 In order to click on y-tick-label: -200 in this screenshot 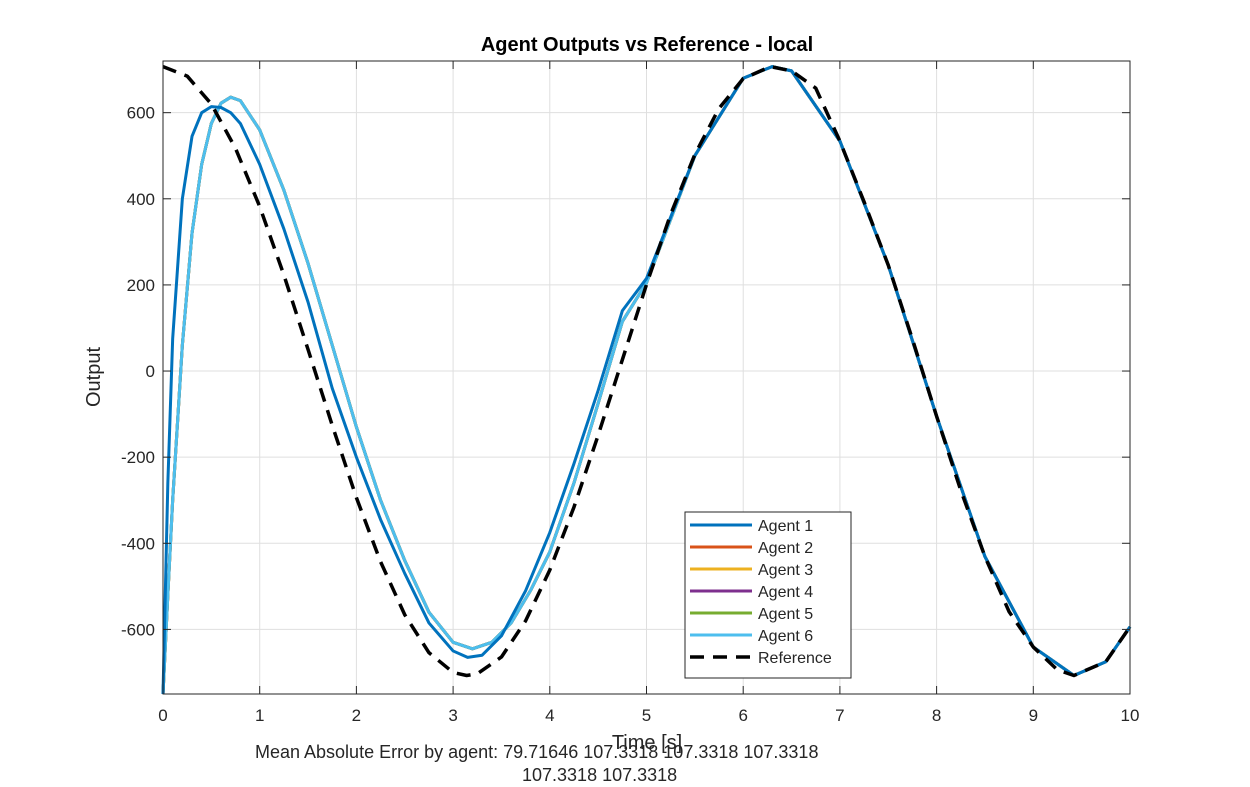, I will do `click(138, 457)`.